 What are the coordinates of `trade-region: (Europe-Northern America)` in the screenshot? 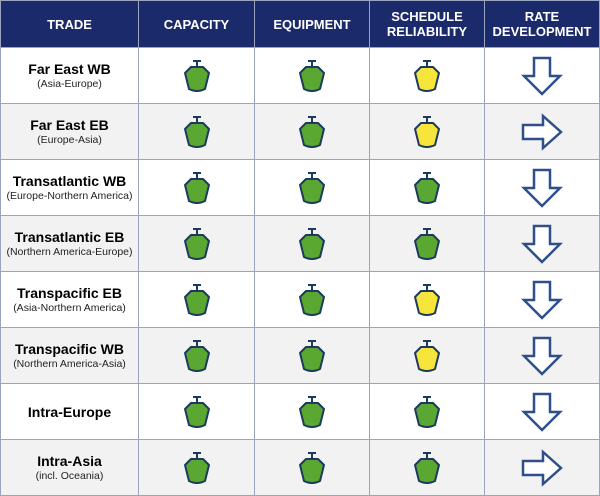 It's located at (69, 196).